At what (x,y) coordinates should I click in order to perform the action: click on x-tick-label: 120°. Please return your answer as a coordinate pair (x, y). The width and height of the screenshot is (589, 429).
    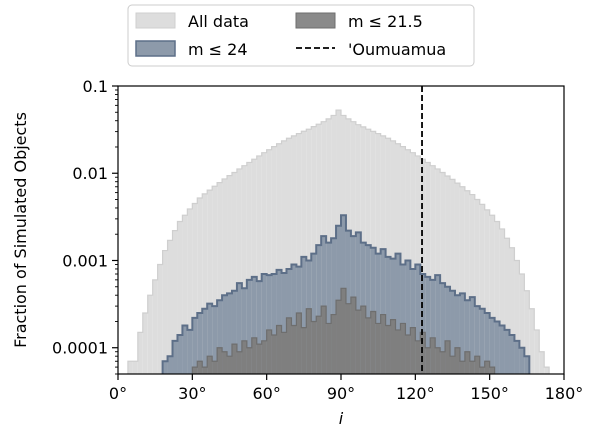
    Looking at the image, I should click on (415, 393).